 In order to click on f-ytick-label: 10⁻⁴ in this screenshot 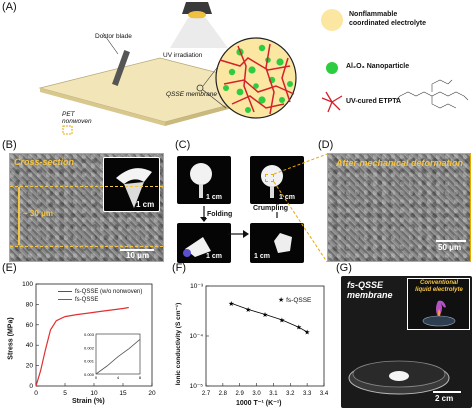, I will do `click(197, 336)`.